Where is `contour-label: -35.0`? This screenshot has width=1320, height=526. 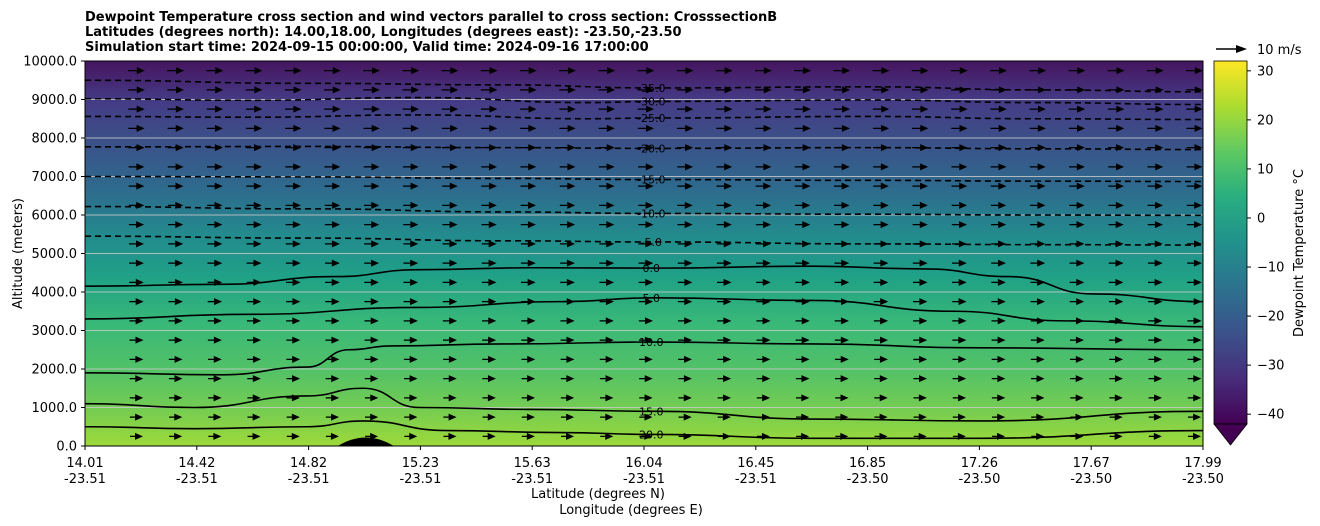 contour-label: -35.0 is located at coordinates (651, 88).